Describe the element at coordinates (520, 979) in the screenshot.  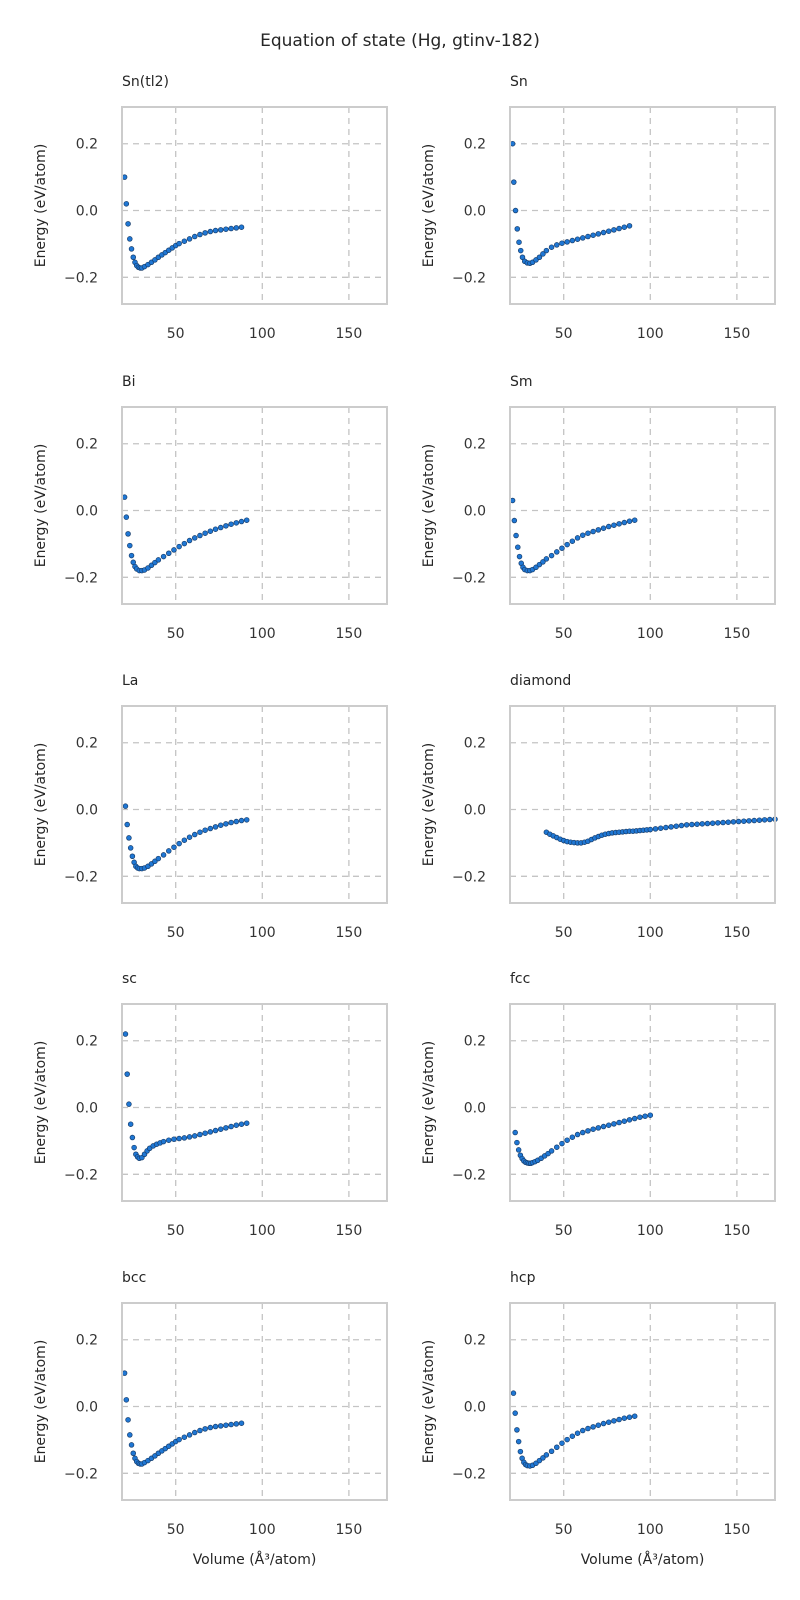
I see `panel-title: fcc` at that location.